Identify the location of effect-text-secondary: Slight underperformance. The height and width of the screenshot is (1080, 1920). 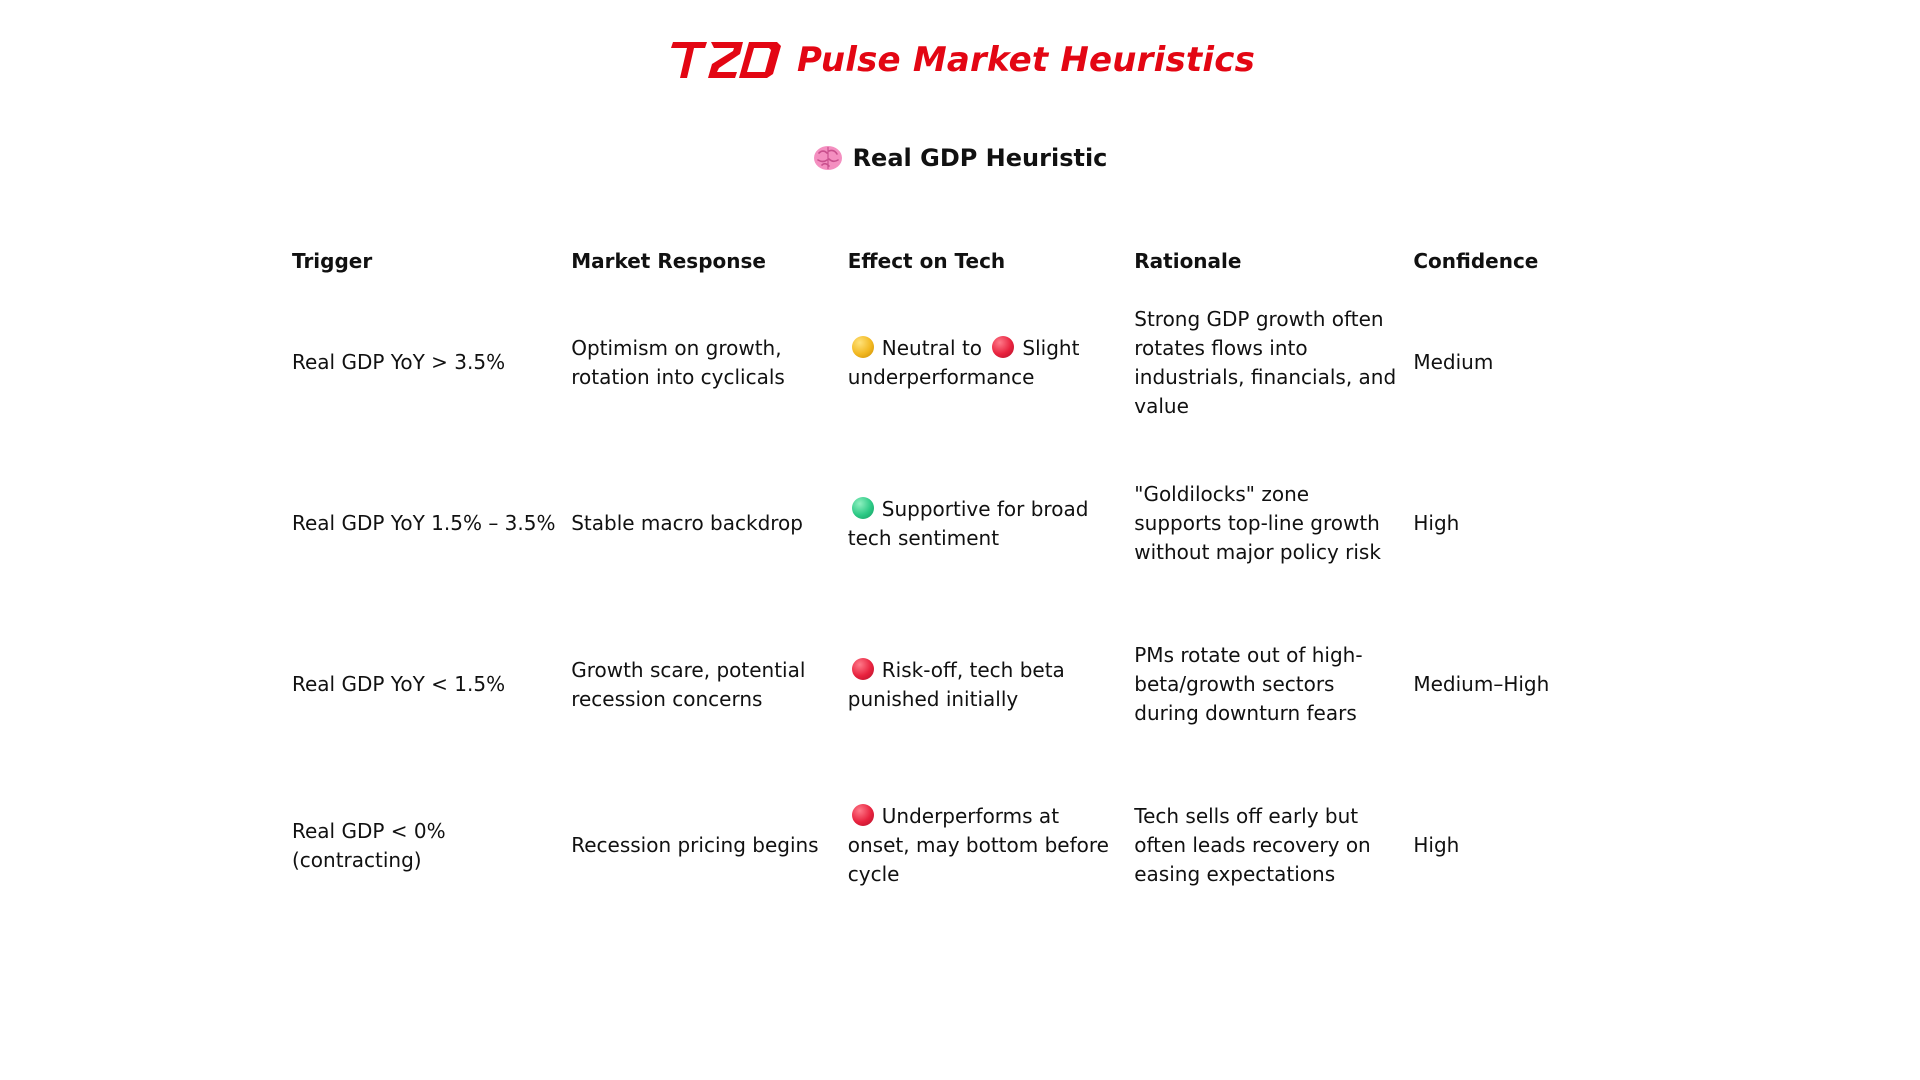
(963, 362).